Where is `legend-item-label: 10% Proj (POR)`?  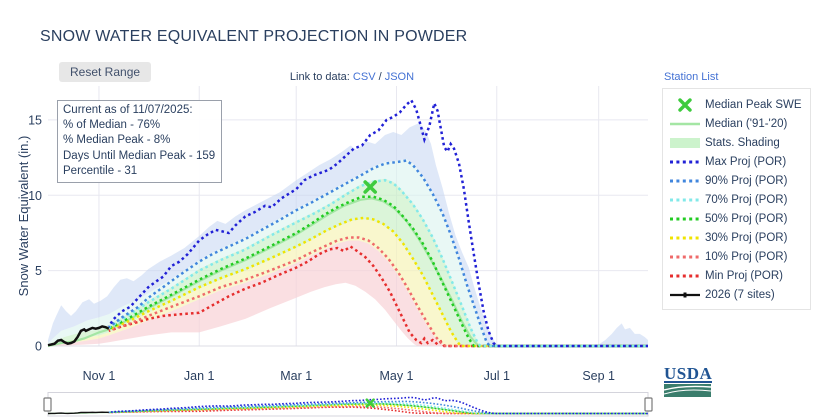
legend-item-label: 10% Proj (POR) is located at coordinates (746, 256).